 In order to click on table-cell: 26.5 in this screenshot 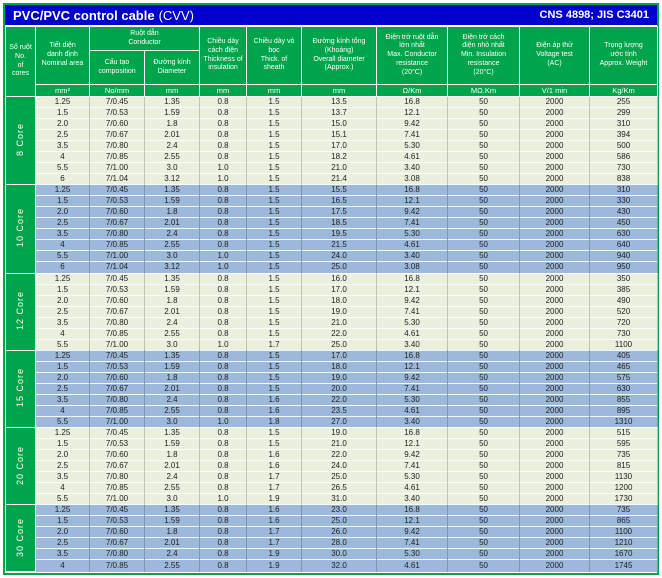, I will do `click(339, 488)`.